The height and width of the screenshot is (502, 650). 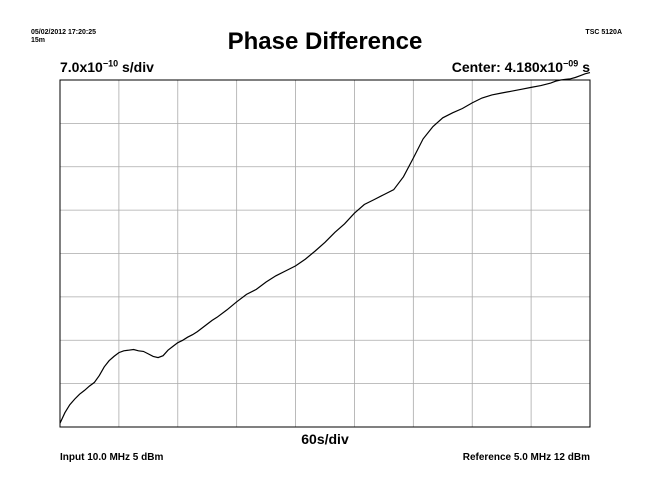 What do you see at coordinates (571, 63) in the screenshot?
I see `center-exponent: −09` at bounding box center [571, 63].